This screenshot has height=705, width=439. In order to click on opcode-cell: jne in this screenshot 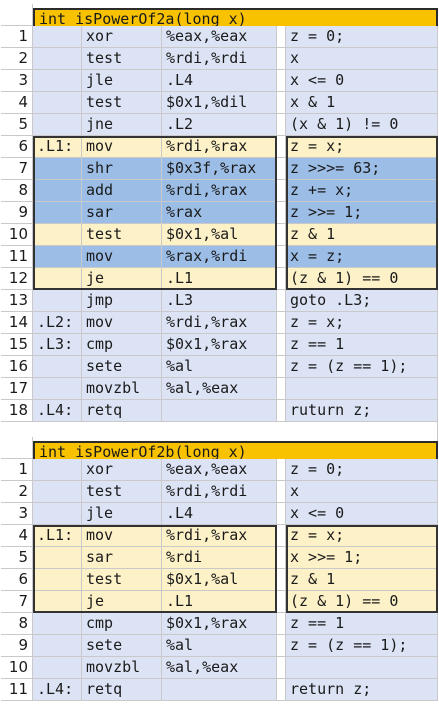, I will do `click(122, 125)`.